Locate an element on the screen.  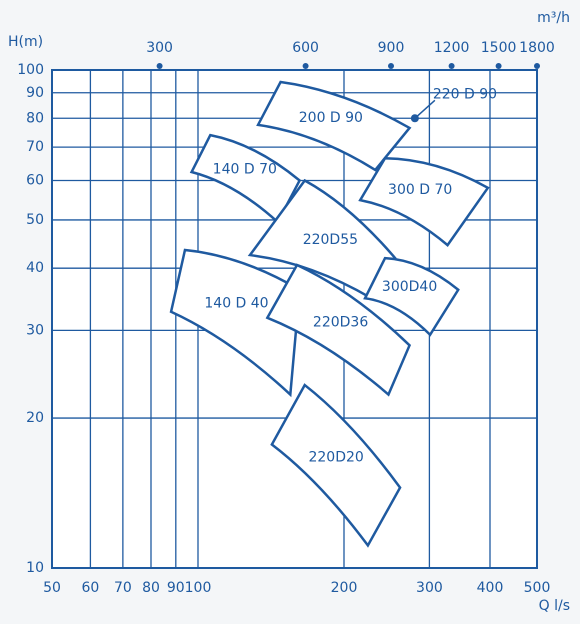
y-tick-label: 20 is located at coordinates (35, 418).